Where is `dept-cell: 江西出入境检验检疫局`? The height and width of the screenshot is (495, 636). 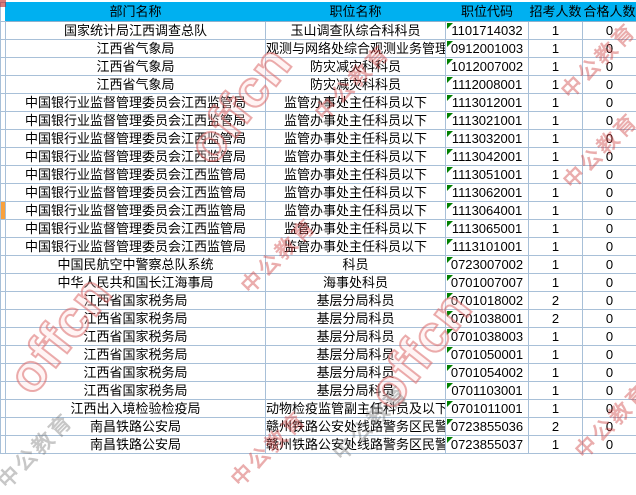 dept-cell: 江西出入境检验检疫局 is located at coordinates (136, 409).